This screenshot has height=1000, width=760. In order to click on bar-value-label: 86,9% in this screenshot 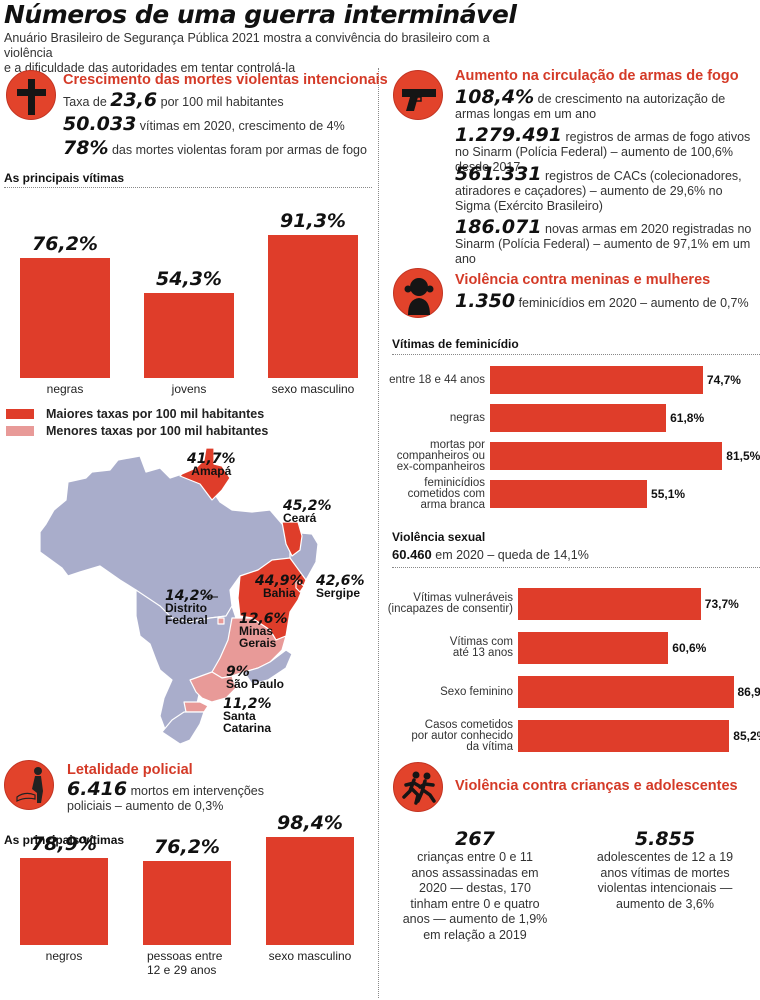, I will do `click(748, 692)`.